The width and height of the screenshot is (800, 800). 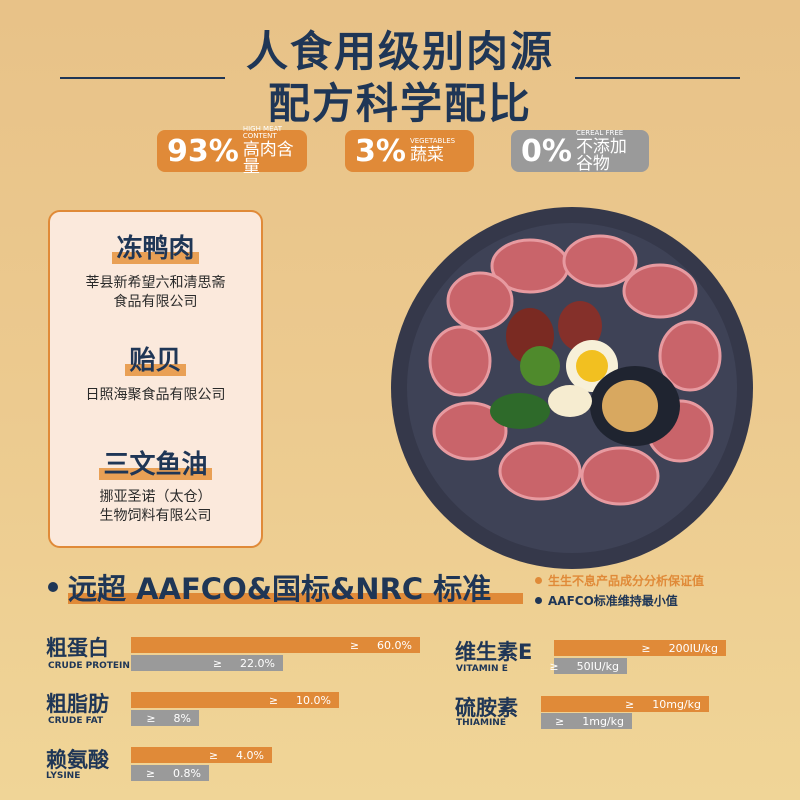 I want to click on badge-cn: 蔬菜, so click(x=426, y=155).